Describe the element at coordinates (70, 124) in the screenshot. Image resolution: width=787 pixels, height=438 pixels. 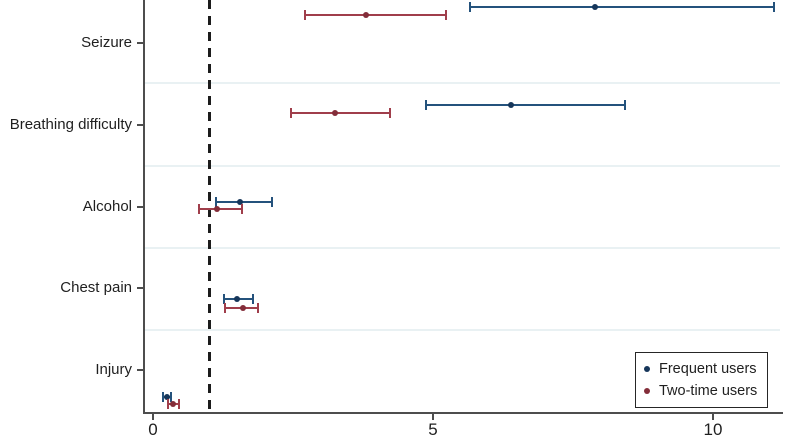
I see `category-label: Breathing difficulty` at that location.